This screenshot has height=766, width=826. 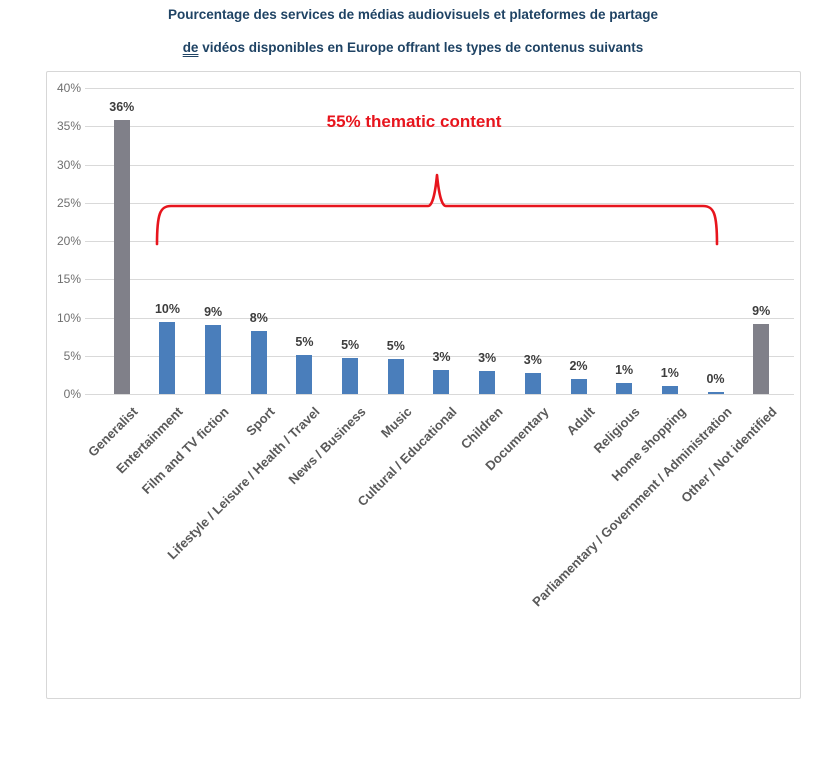 I want to click on bar-Home shopping, so click(x=669, y=389).